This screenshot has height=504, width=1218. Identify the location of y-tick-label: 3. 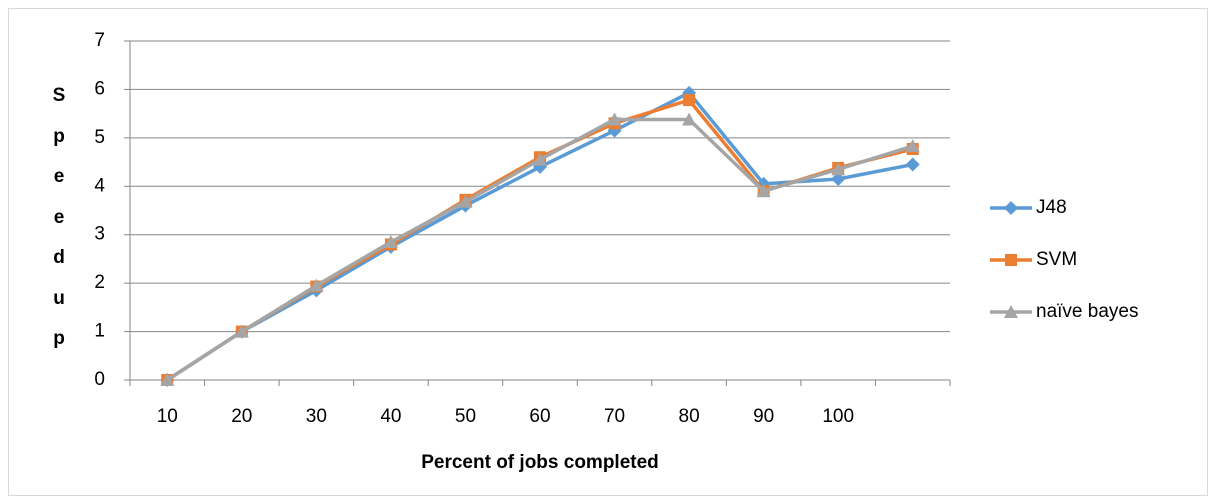
(99, 234).